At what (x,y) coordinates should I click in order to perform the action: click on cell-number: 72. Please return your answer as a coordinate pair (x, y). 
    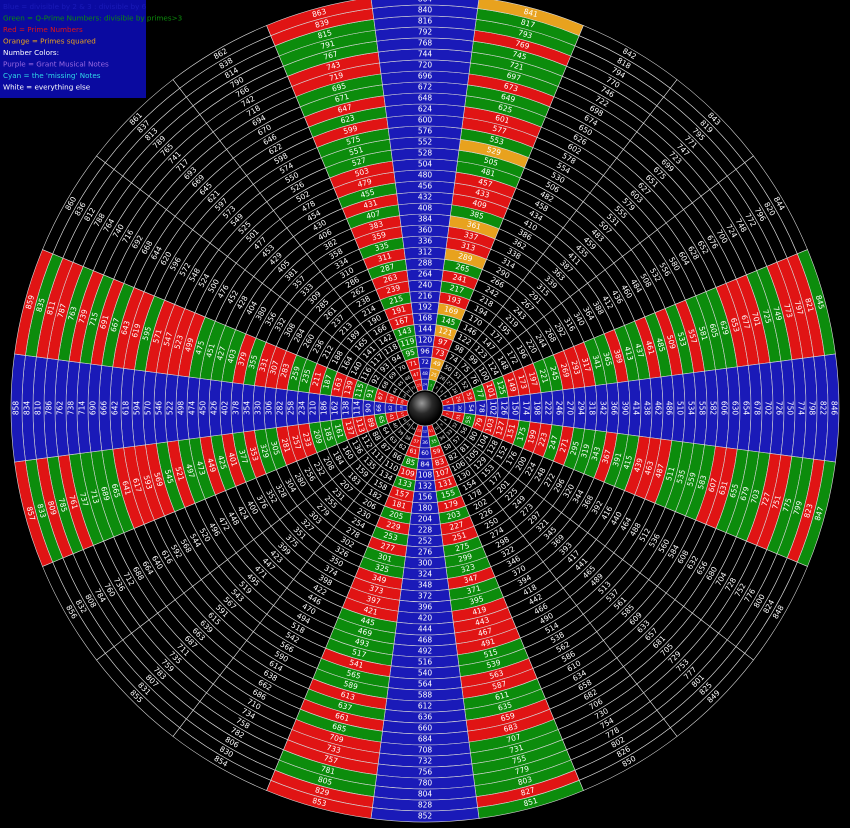
    Looking at the image, I should click on (425, 362).